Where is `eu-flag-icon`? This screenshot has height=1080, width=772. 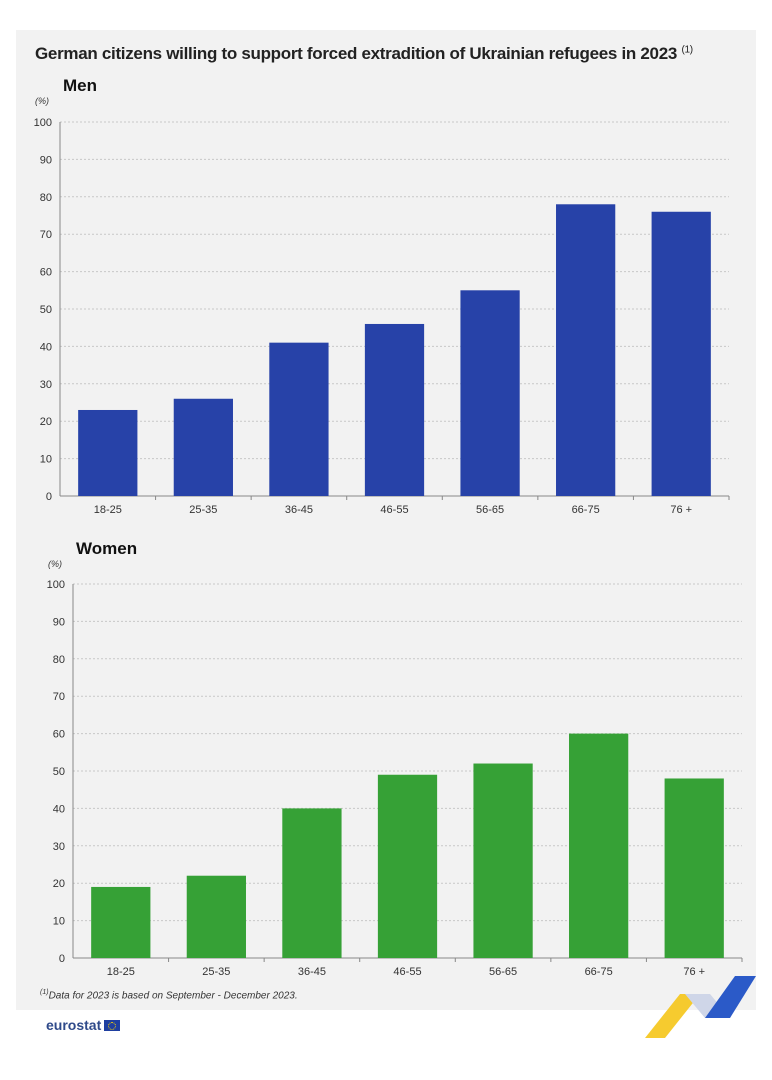
eu-flag-icon is located at coordinates (112, 1025).